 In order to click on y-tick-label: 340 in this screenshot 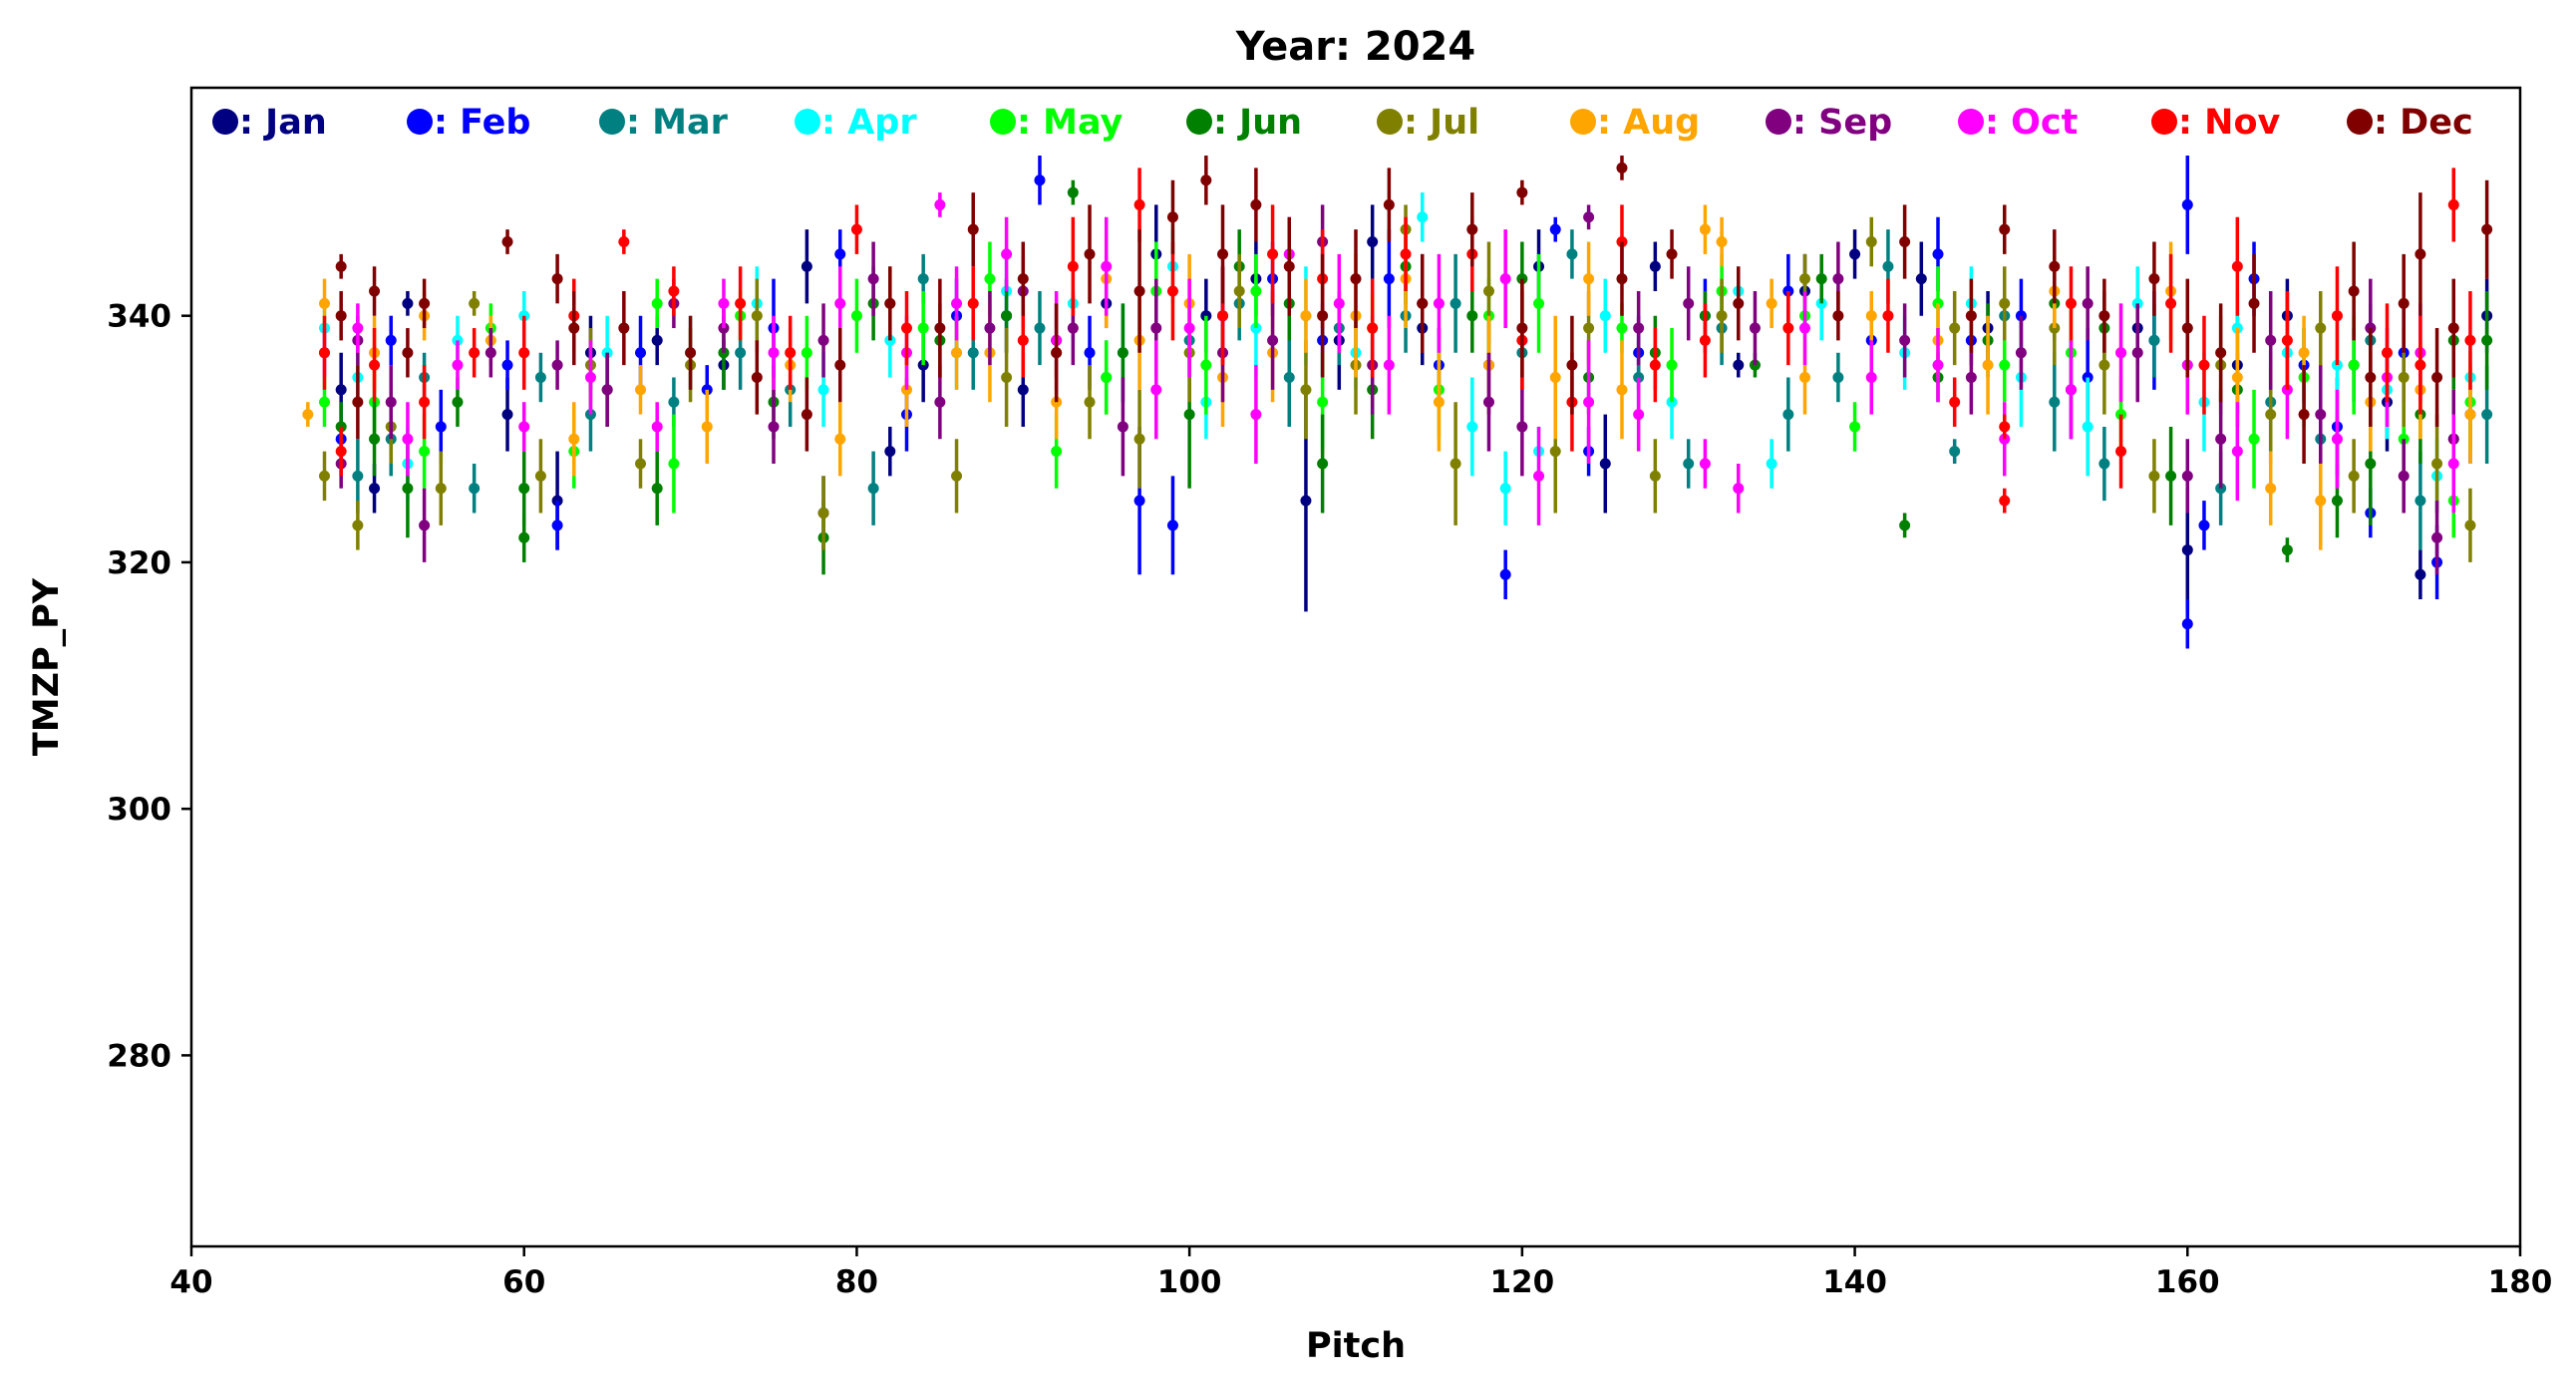, I will do `click(139, 317)`.